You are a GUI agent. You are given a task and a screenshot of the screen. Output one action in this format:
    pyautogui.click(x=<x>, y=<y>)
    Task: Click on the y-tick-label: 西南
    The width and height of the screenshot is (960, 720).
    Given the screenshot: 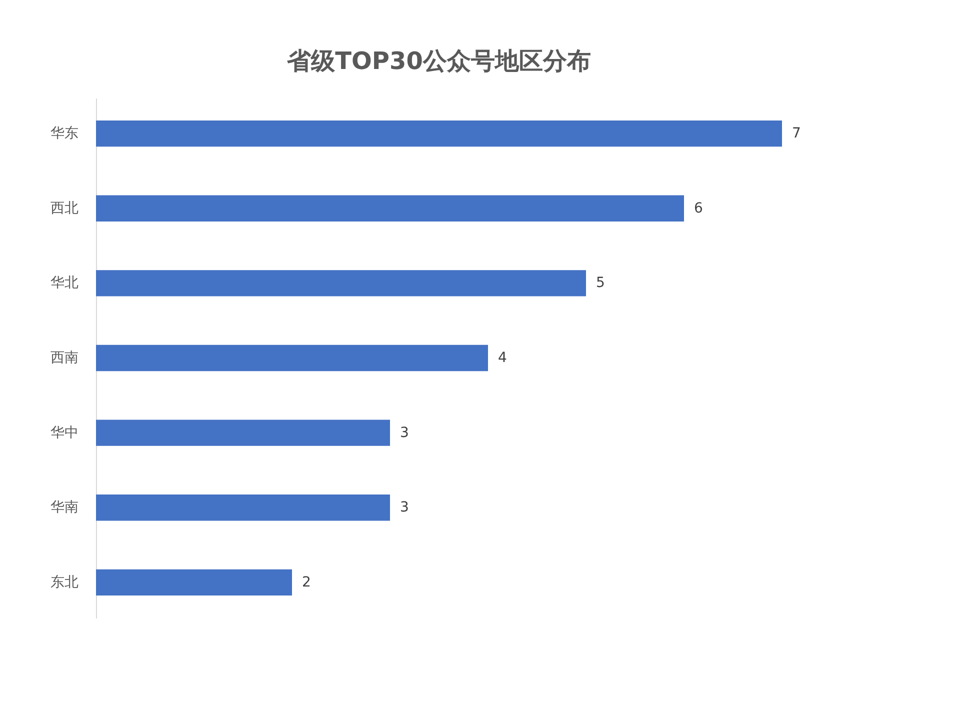 What is the action you would take?
    pyautogui.click(x=64, y=358)
    